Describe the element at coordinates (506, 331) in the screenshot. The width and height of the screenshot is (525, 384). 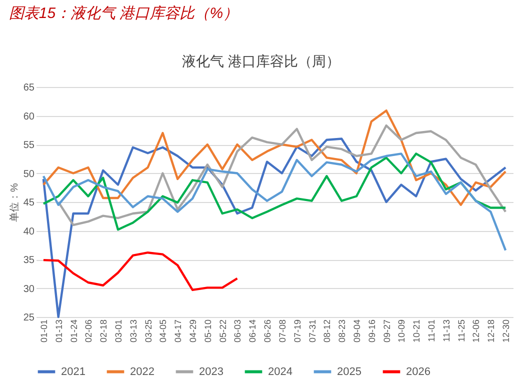
I see `x-tick-label: 12-30` at that location.